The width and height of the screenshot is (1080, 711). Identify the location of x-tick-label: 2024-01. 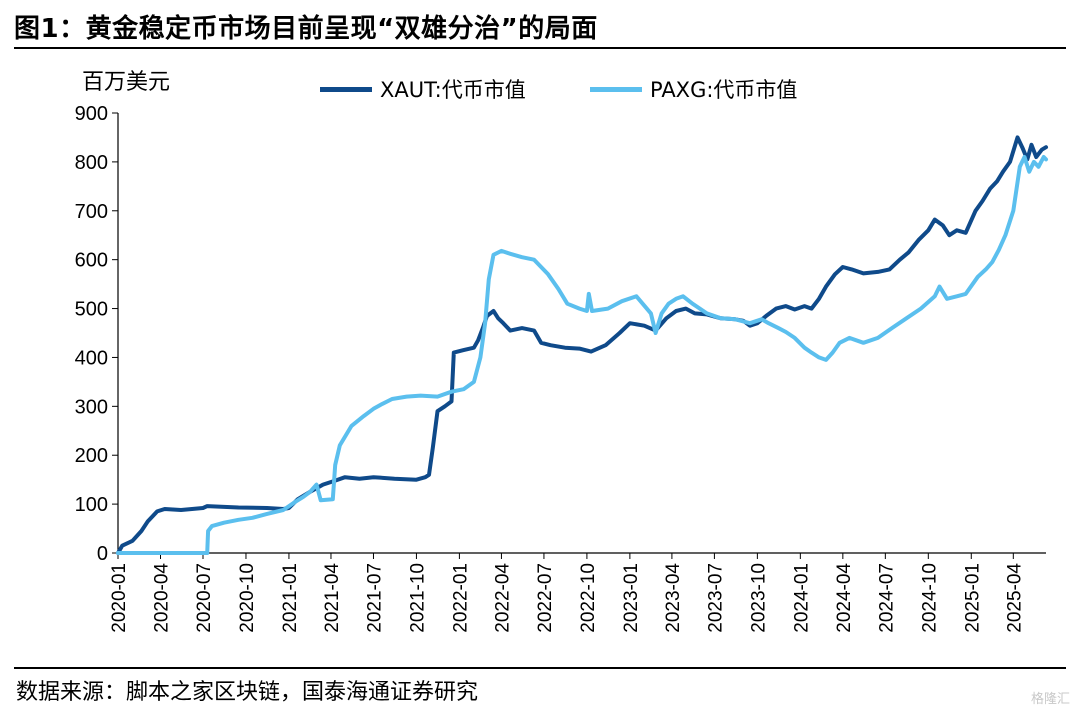
(801, 598).